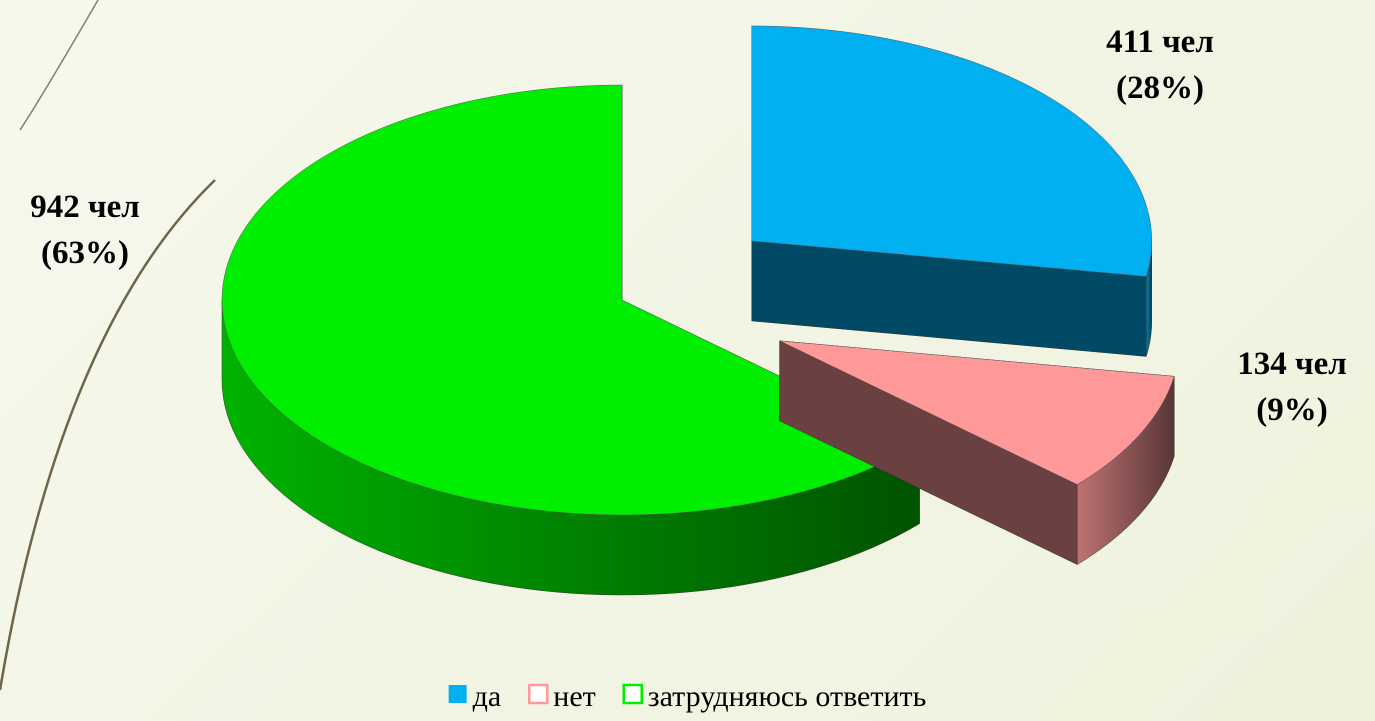 The image size is (1375, 721). Describe the element at coordinates (1292, 364) in the screenshot. I see `data-label: 134 чел` at that location.